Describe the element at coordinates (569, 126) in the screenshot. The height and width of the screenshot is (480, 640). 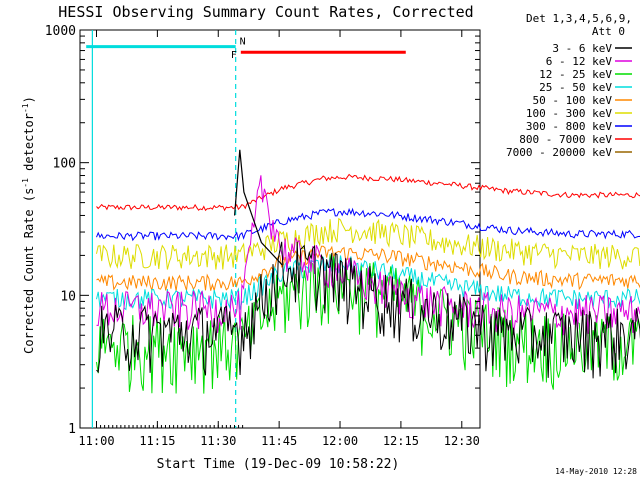
I see `legend-label-6: 300 - 800 keV` at that location.